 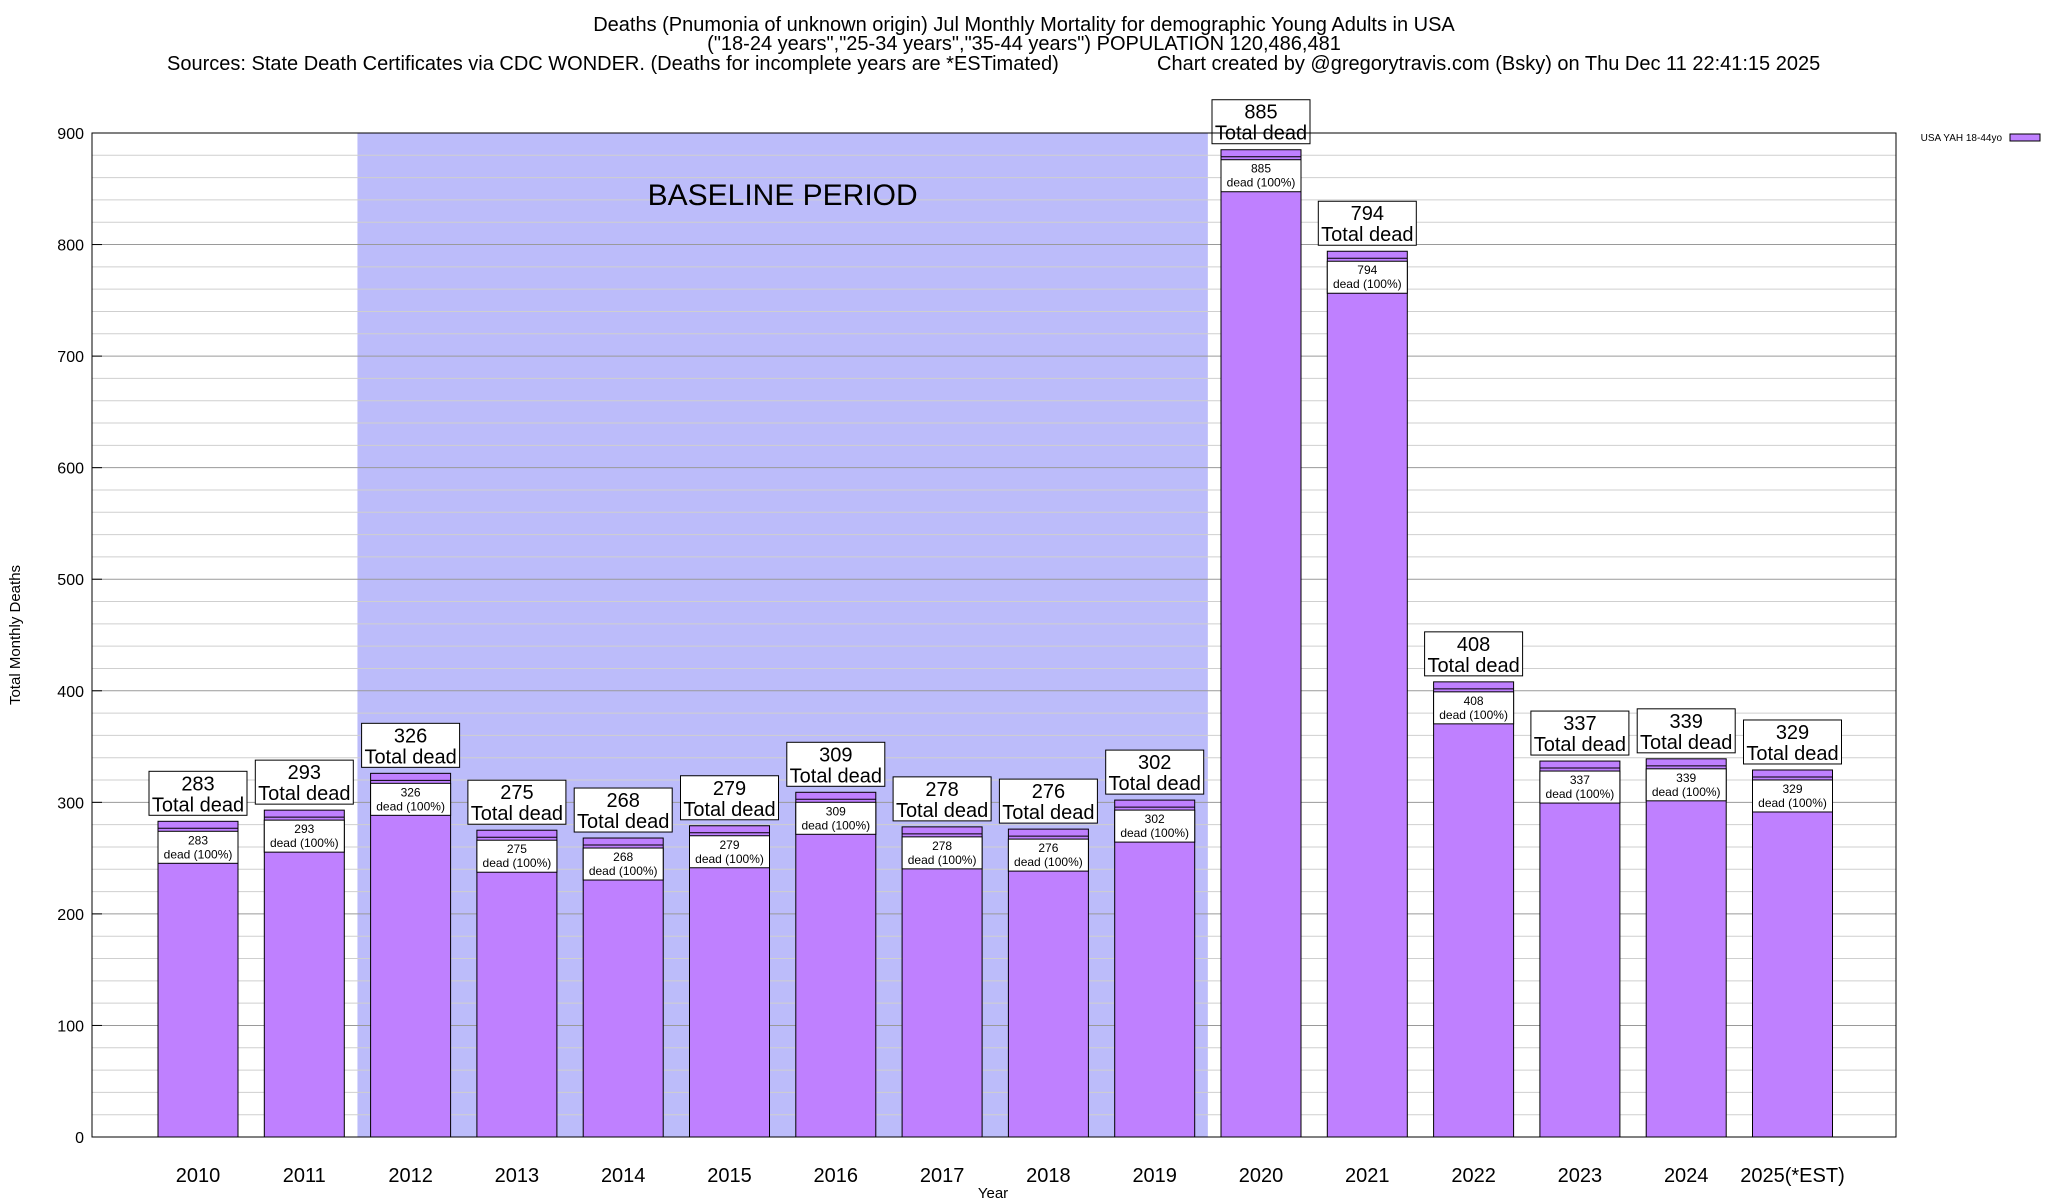 I want to click on inner-value-label: 326, so click(x=411, y=792).